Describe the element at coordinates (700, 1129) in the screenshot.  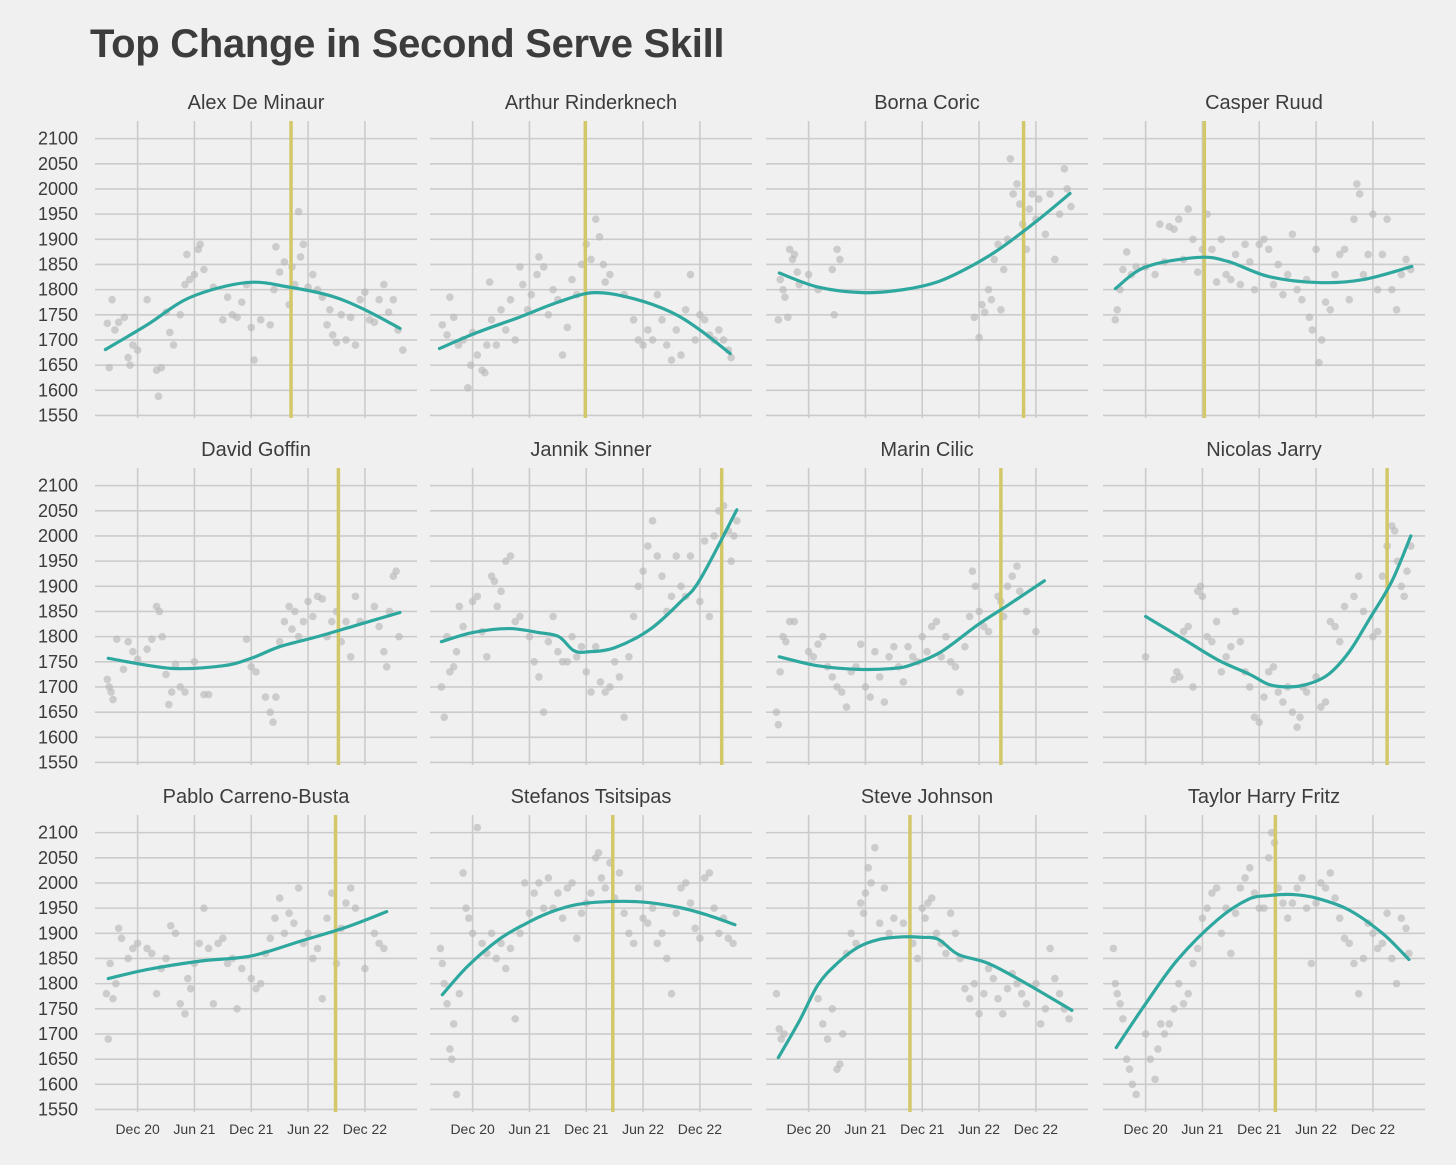
I see `x-tick-label: Dec 22` at that location.